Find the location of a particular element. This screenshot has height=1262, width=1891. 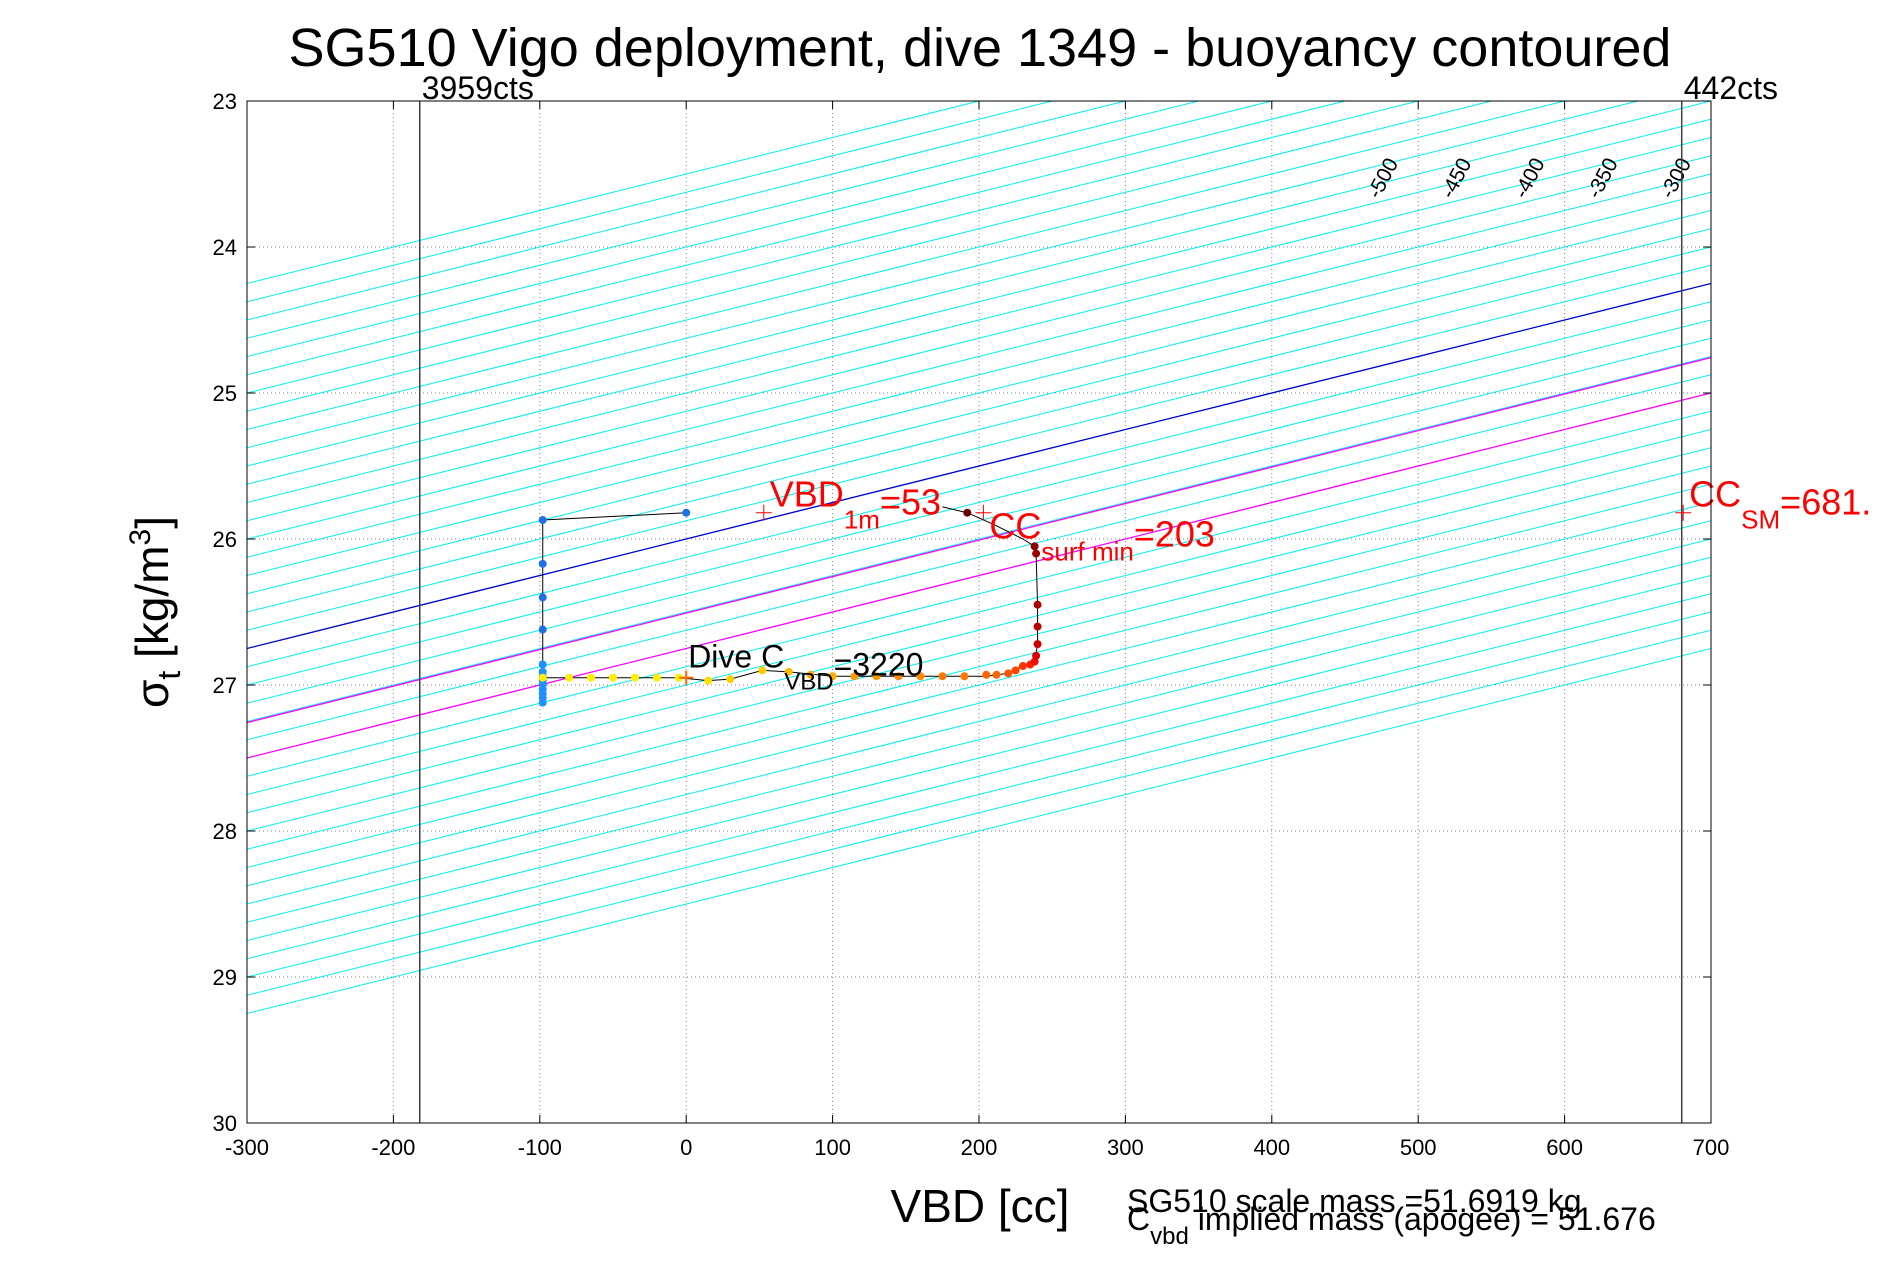

contour-line--950 is located at coordinates (650, 202).